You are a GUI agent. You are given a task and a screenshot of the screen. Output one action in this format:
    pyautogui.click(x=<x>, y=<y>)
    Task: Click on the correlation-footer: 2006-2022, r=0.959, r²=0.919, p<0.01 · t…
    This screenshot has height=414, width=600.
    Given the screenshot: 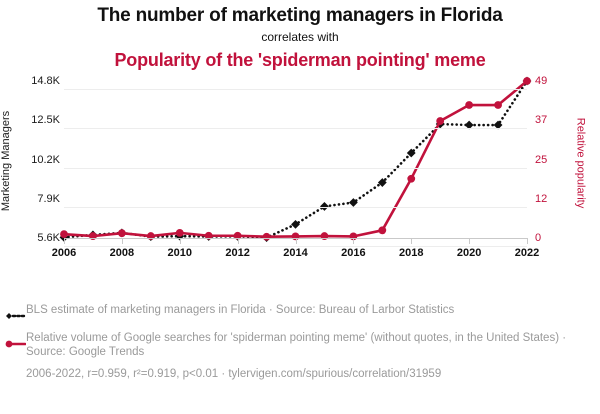 What is the action you would take?
    pyautogui.click(x=234, y=374)
    